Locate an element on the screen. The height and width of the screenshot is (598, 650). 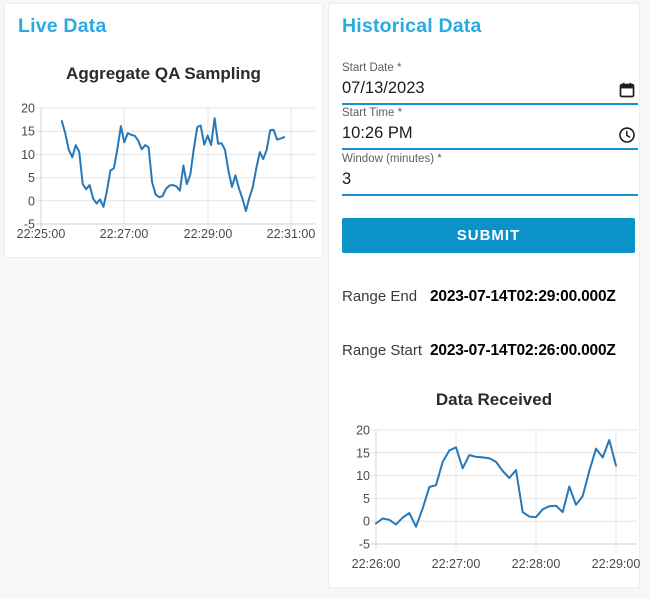
start-time-field: Start Time * is located at coordinates (490, 128).